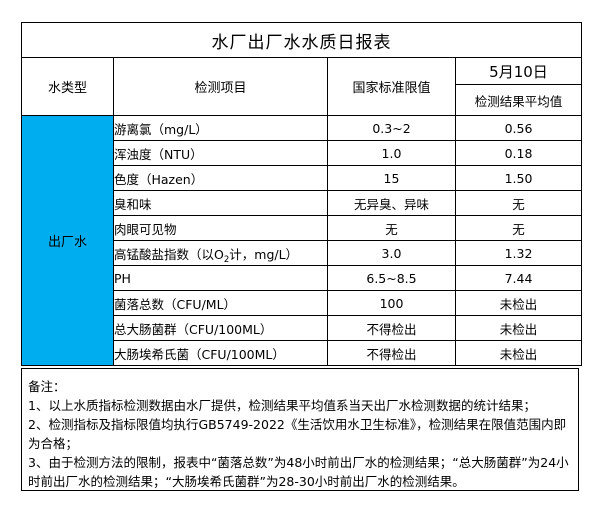  I want to click on test-result-cell: 1.50, so click(518, 178).